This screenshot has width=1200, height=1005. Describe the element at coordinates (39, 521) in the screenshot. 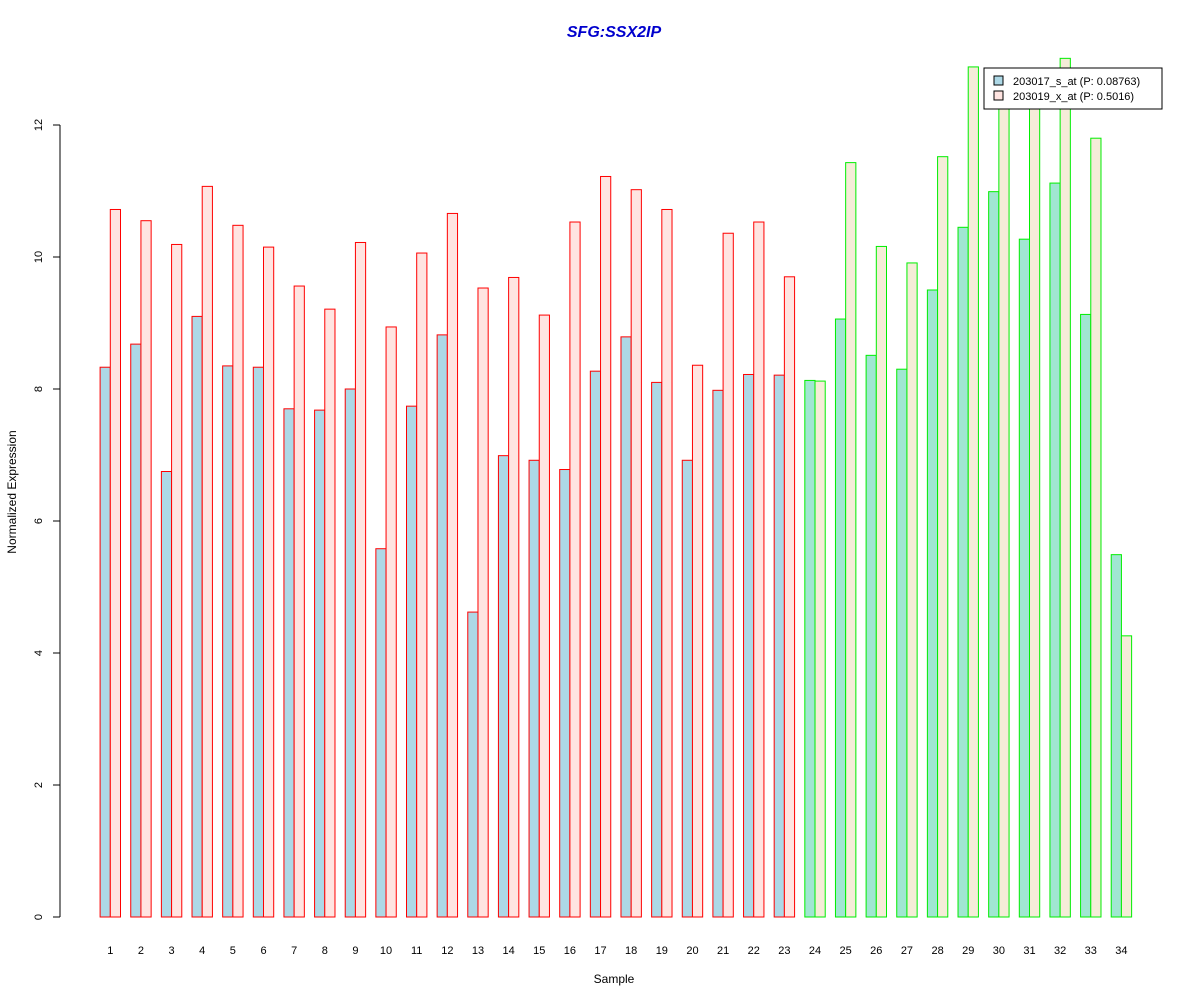

I see `y-tick-label: 6` at that location.